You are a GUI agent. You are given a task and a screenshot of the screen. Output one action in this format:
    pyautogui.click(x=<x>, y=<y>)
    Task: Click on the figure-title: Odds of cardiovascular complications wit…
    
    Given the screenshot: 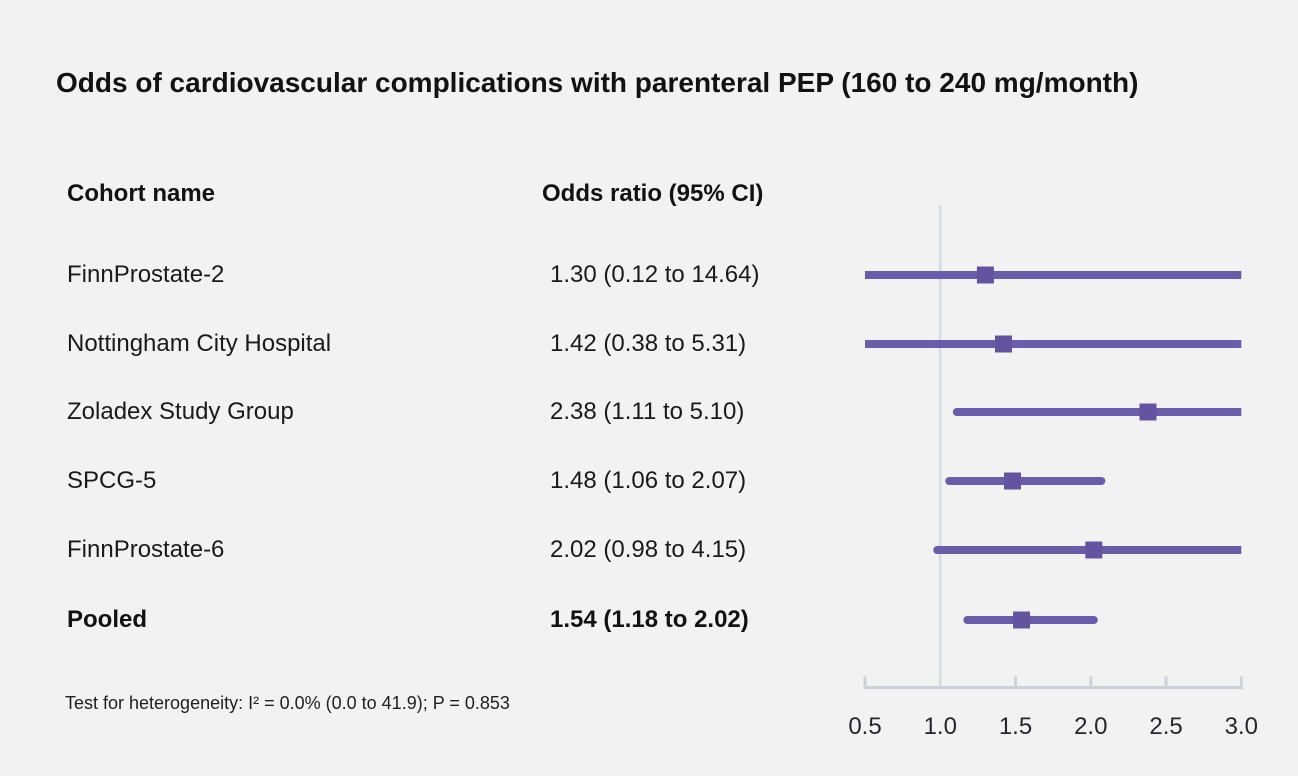 What is the action you would take?
    pyautogui.click(x=597, y=82)
    